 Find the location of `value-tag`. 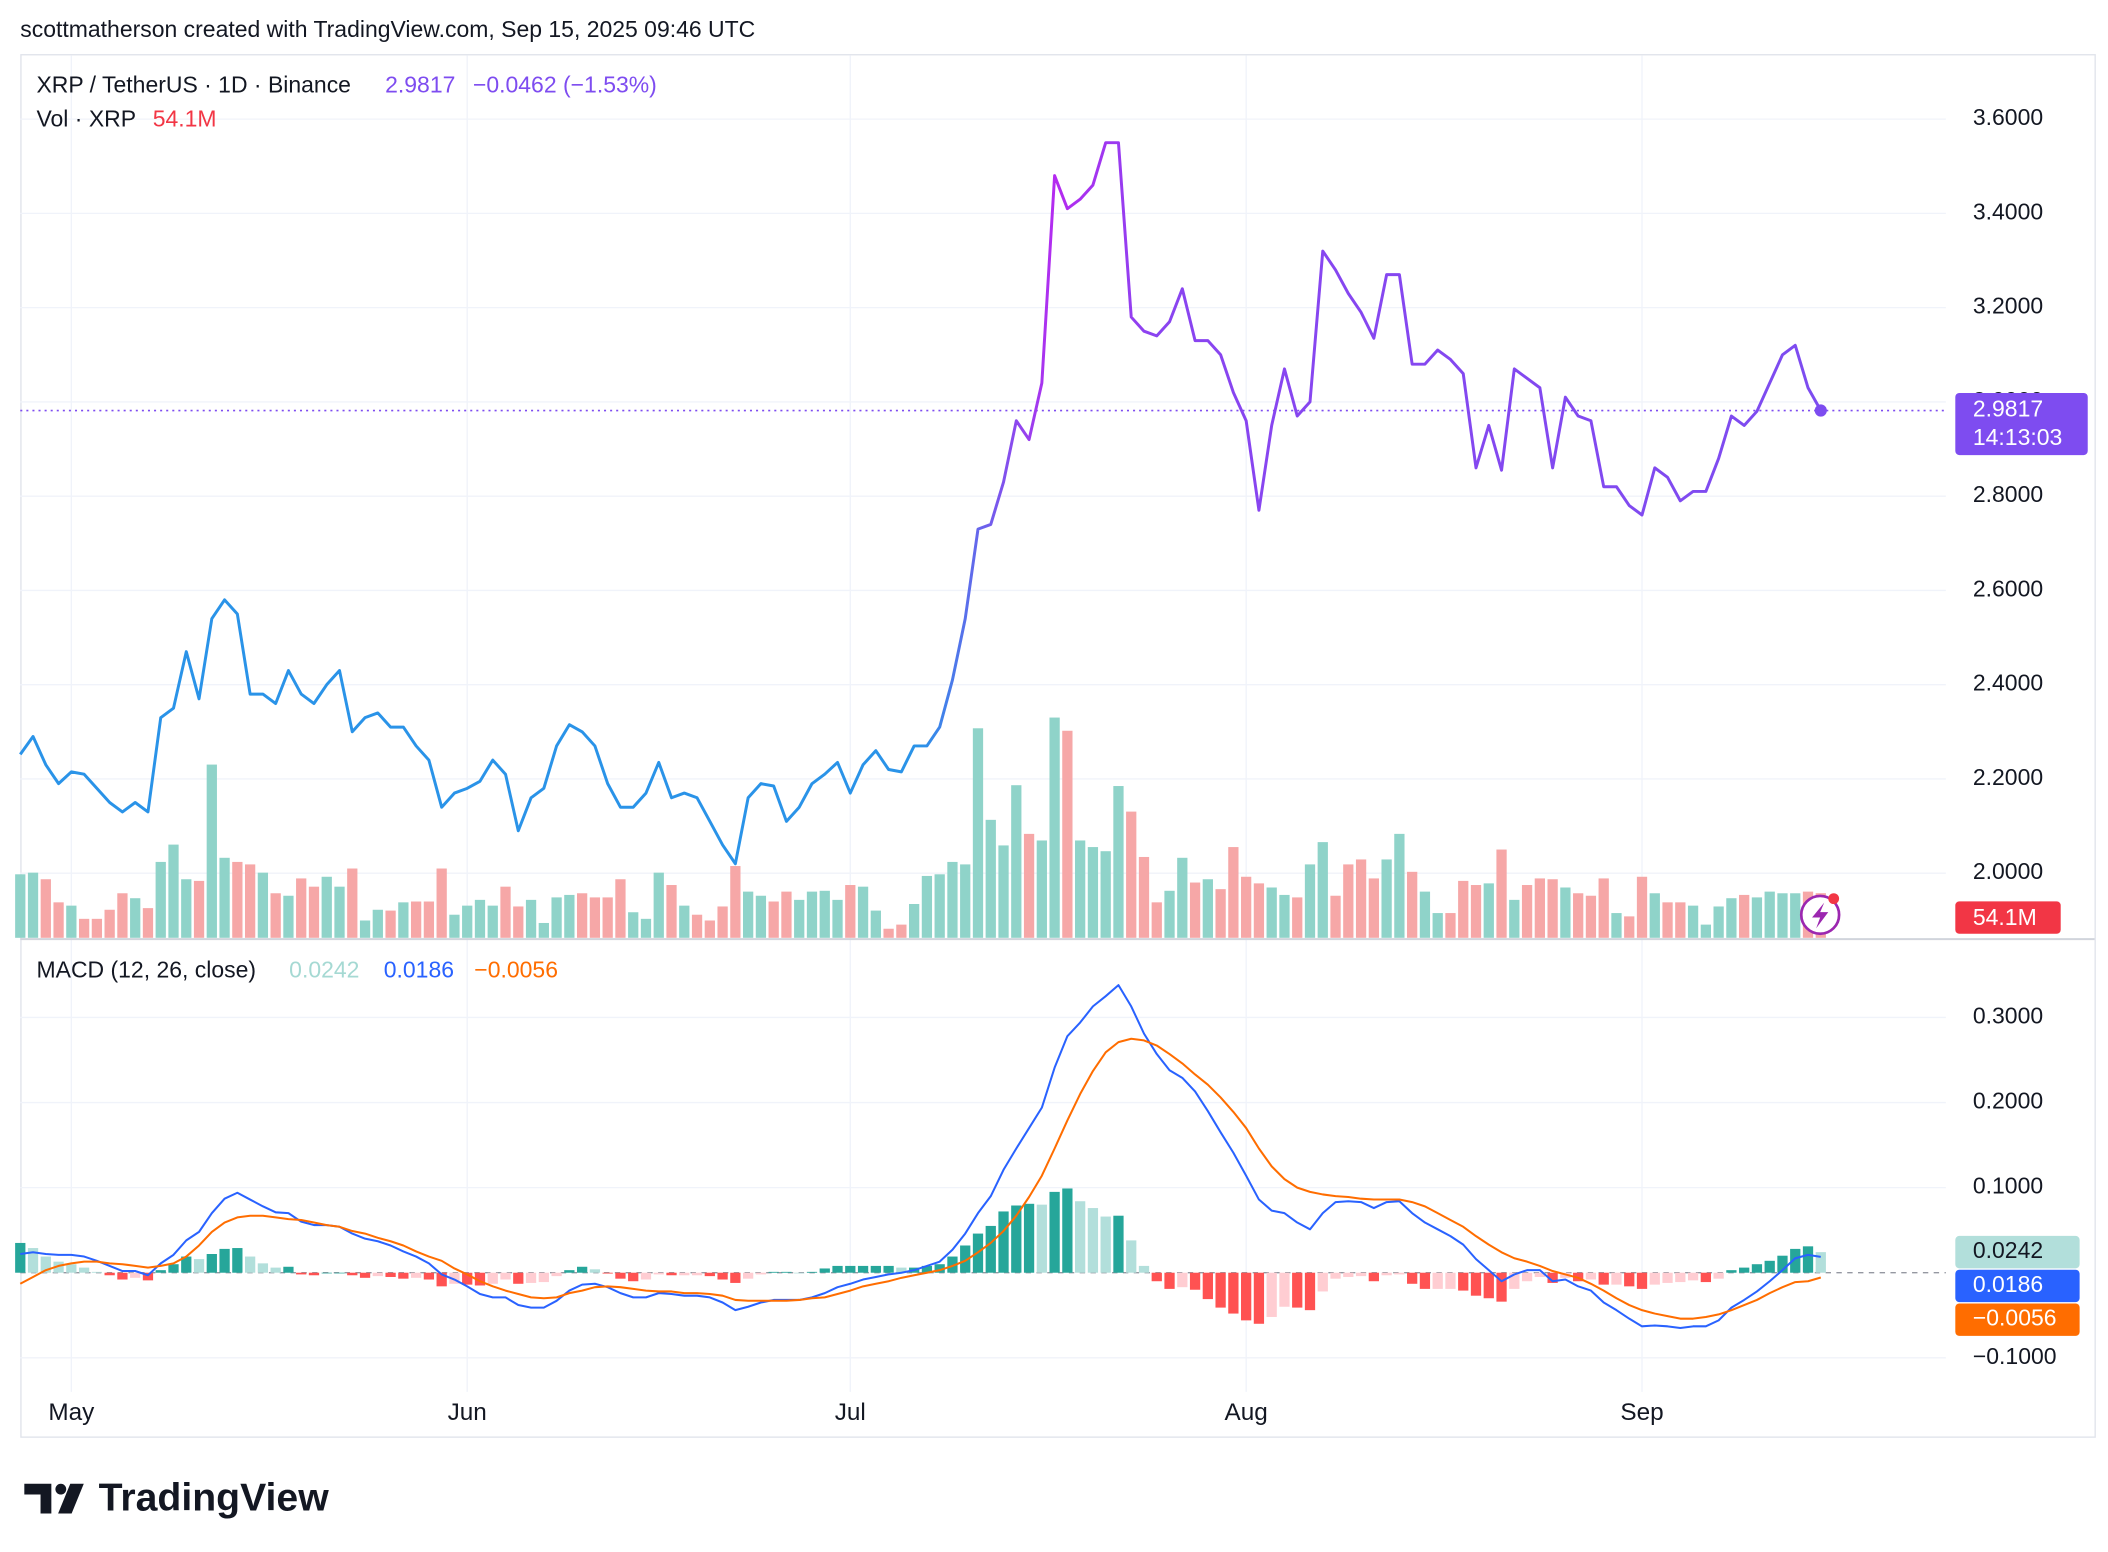

value-tag is located at coordinates (2017, 1286).